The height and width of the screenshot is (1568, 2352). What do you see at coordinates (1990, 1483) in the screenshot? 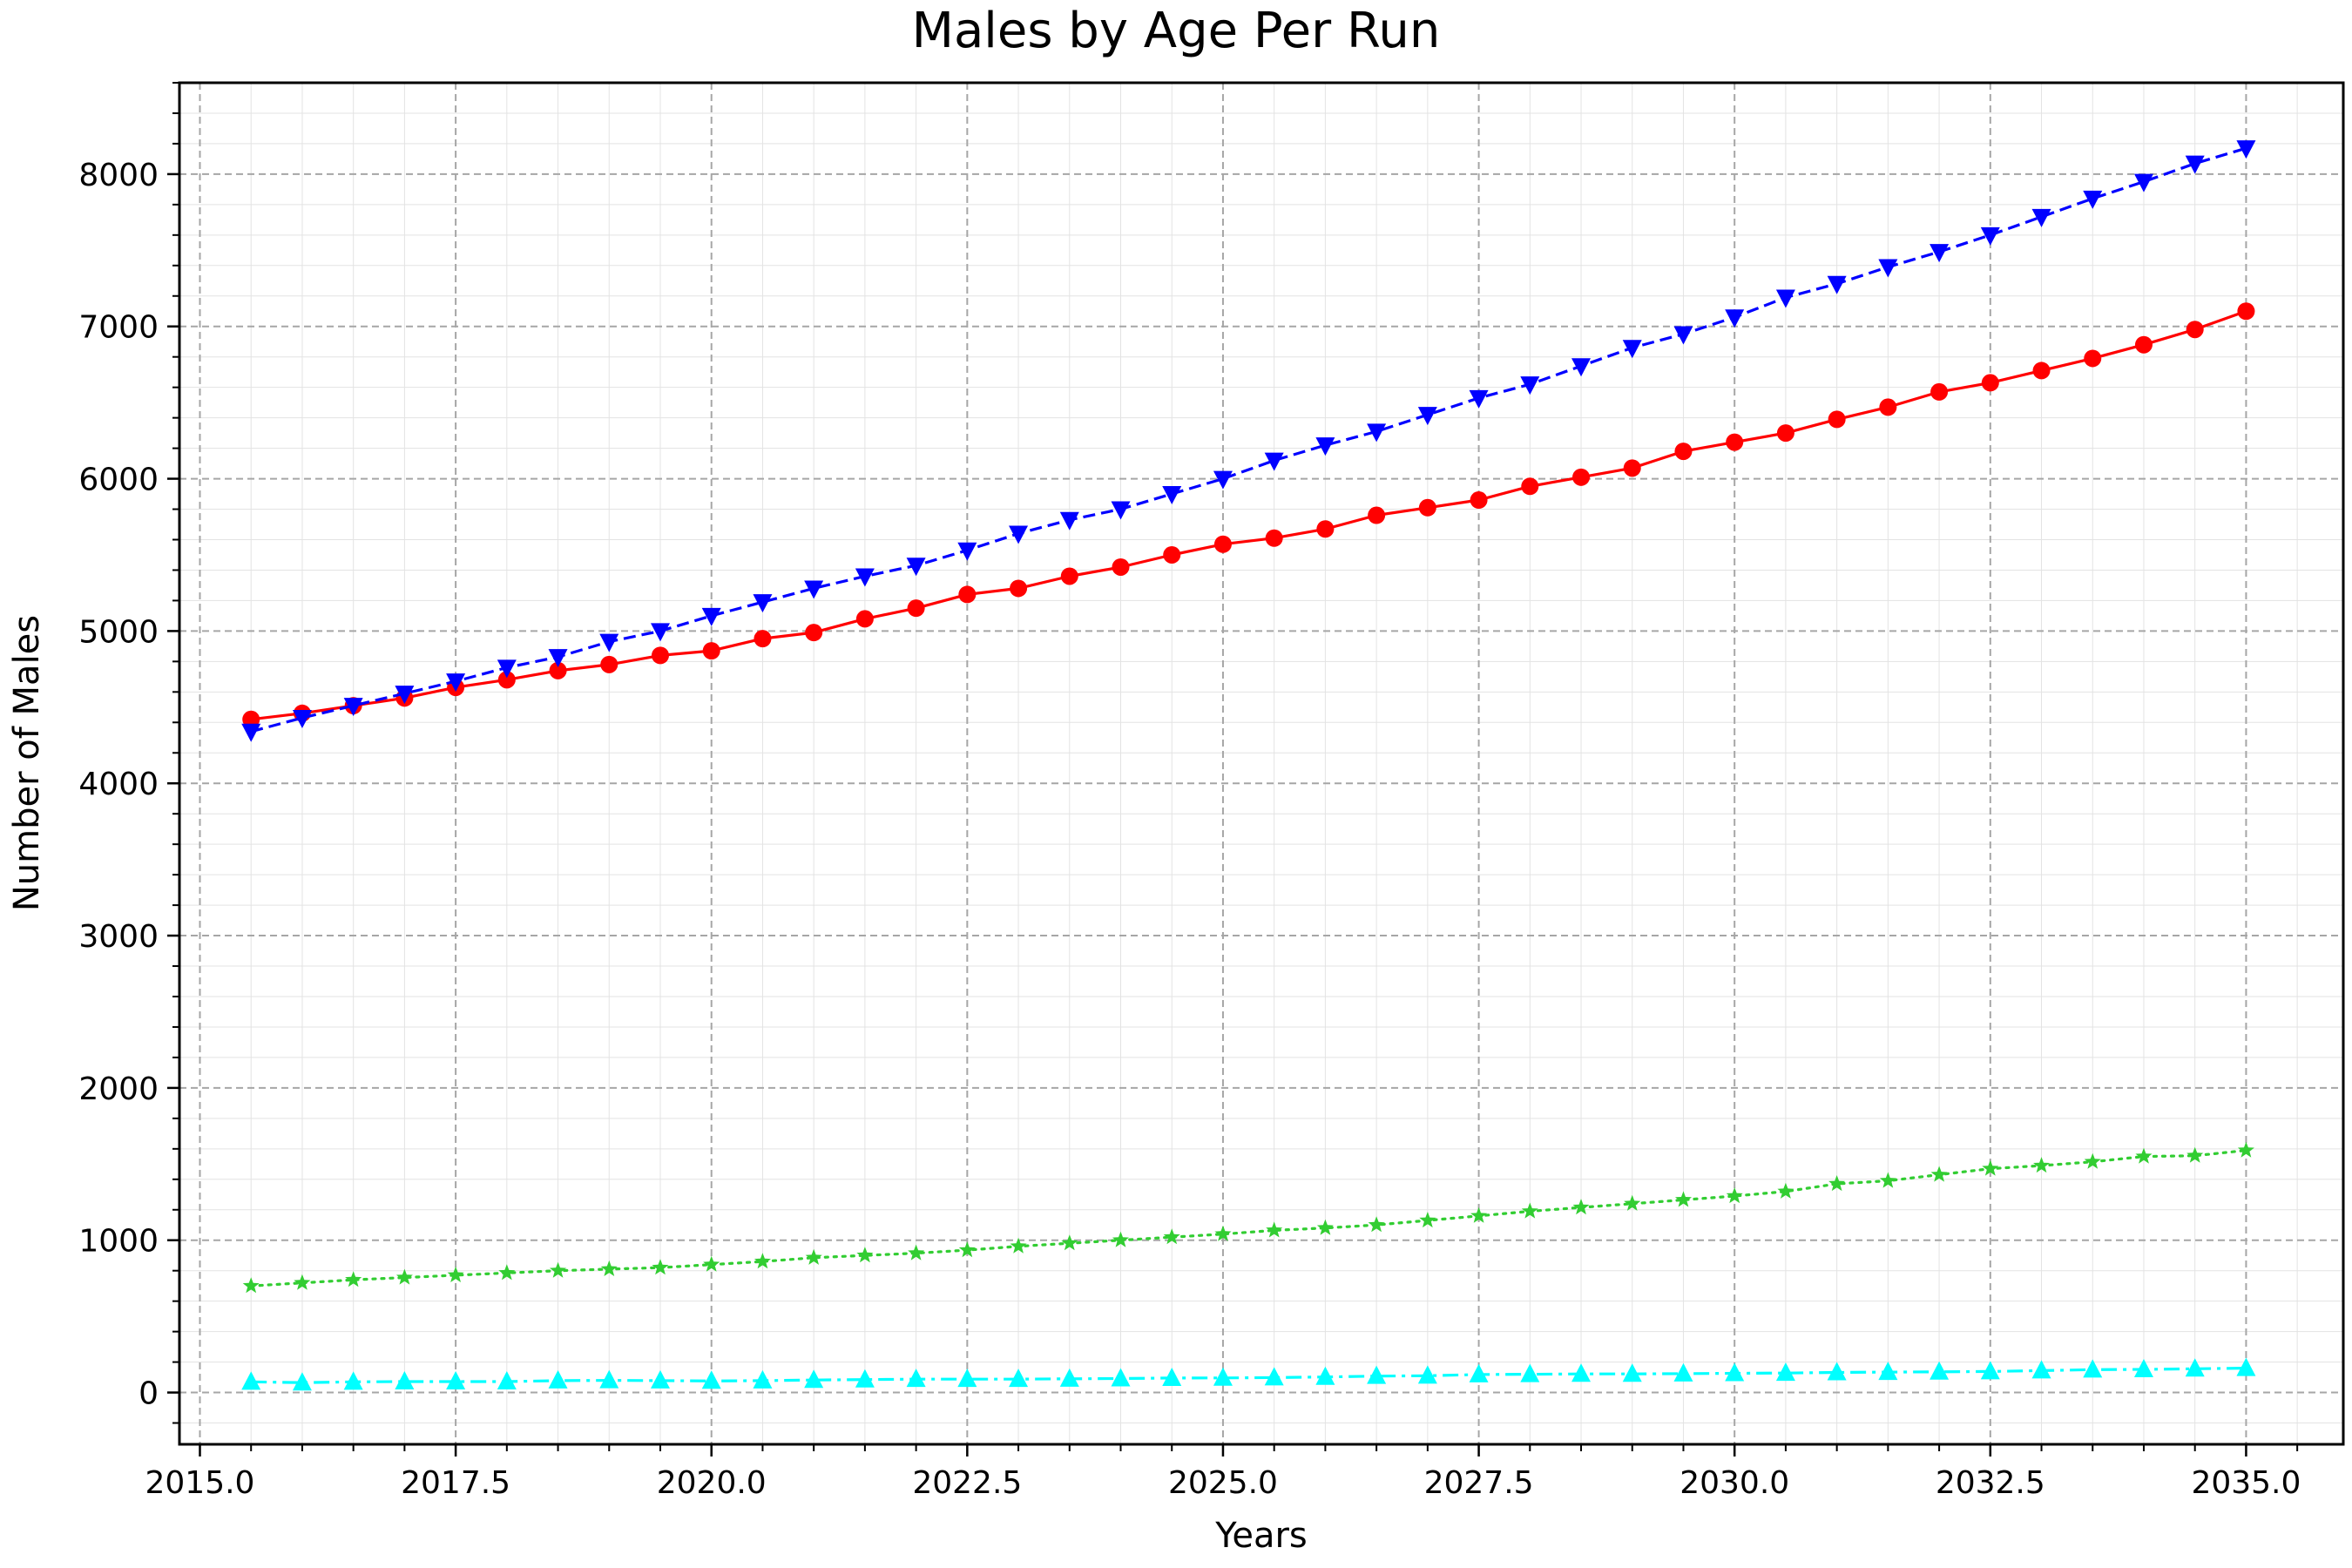
I see `x-tick-label: 2032.5` at bounding box center [1990, 1483].